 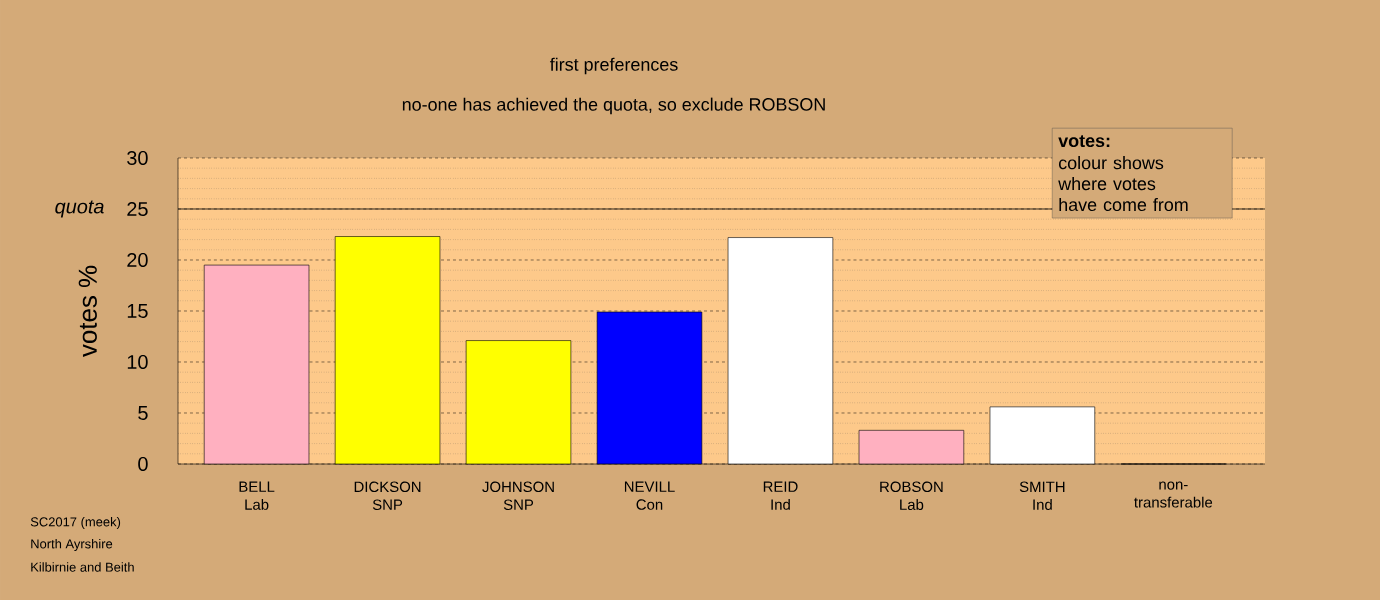 What do you see at coordinates (518, 496) in the screenshot?
I see `x-tick-label: JOHNSON SNP` at bounding box center [518, 496].